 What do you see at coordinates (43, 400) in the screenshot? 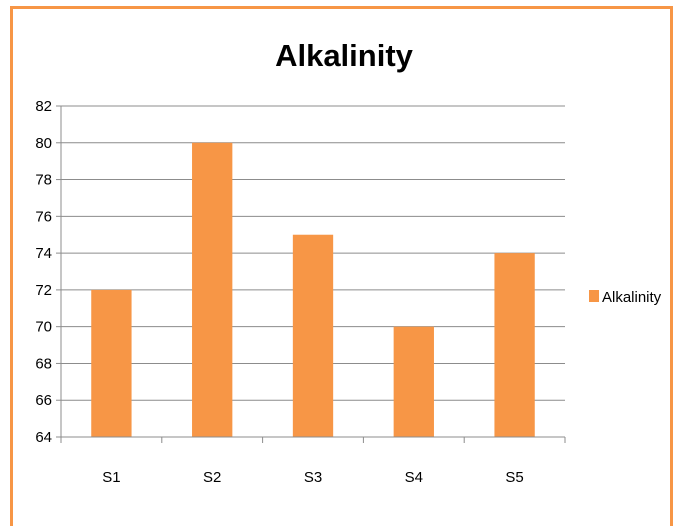
I see `y-tick-label: 66` at bounding box center [43, 400].